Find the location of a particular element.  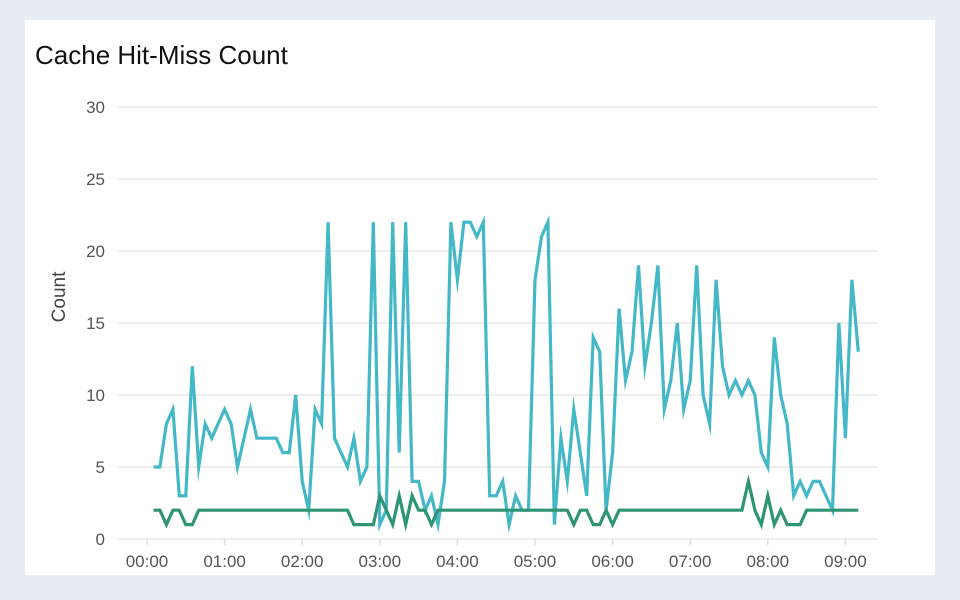

y-tick-label: 25 is located at coordinates (95, 179).